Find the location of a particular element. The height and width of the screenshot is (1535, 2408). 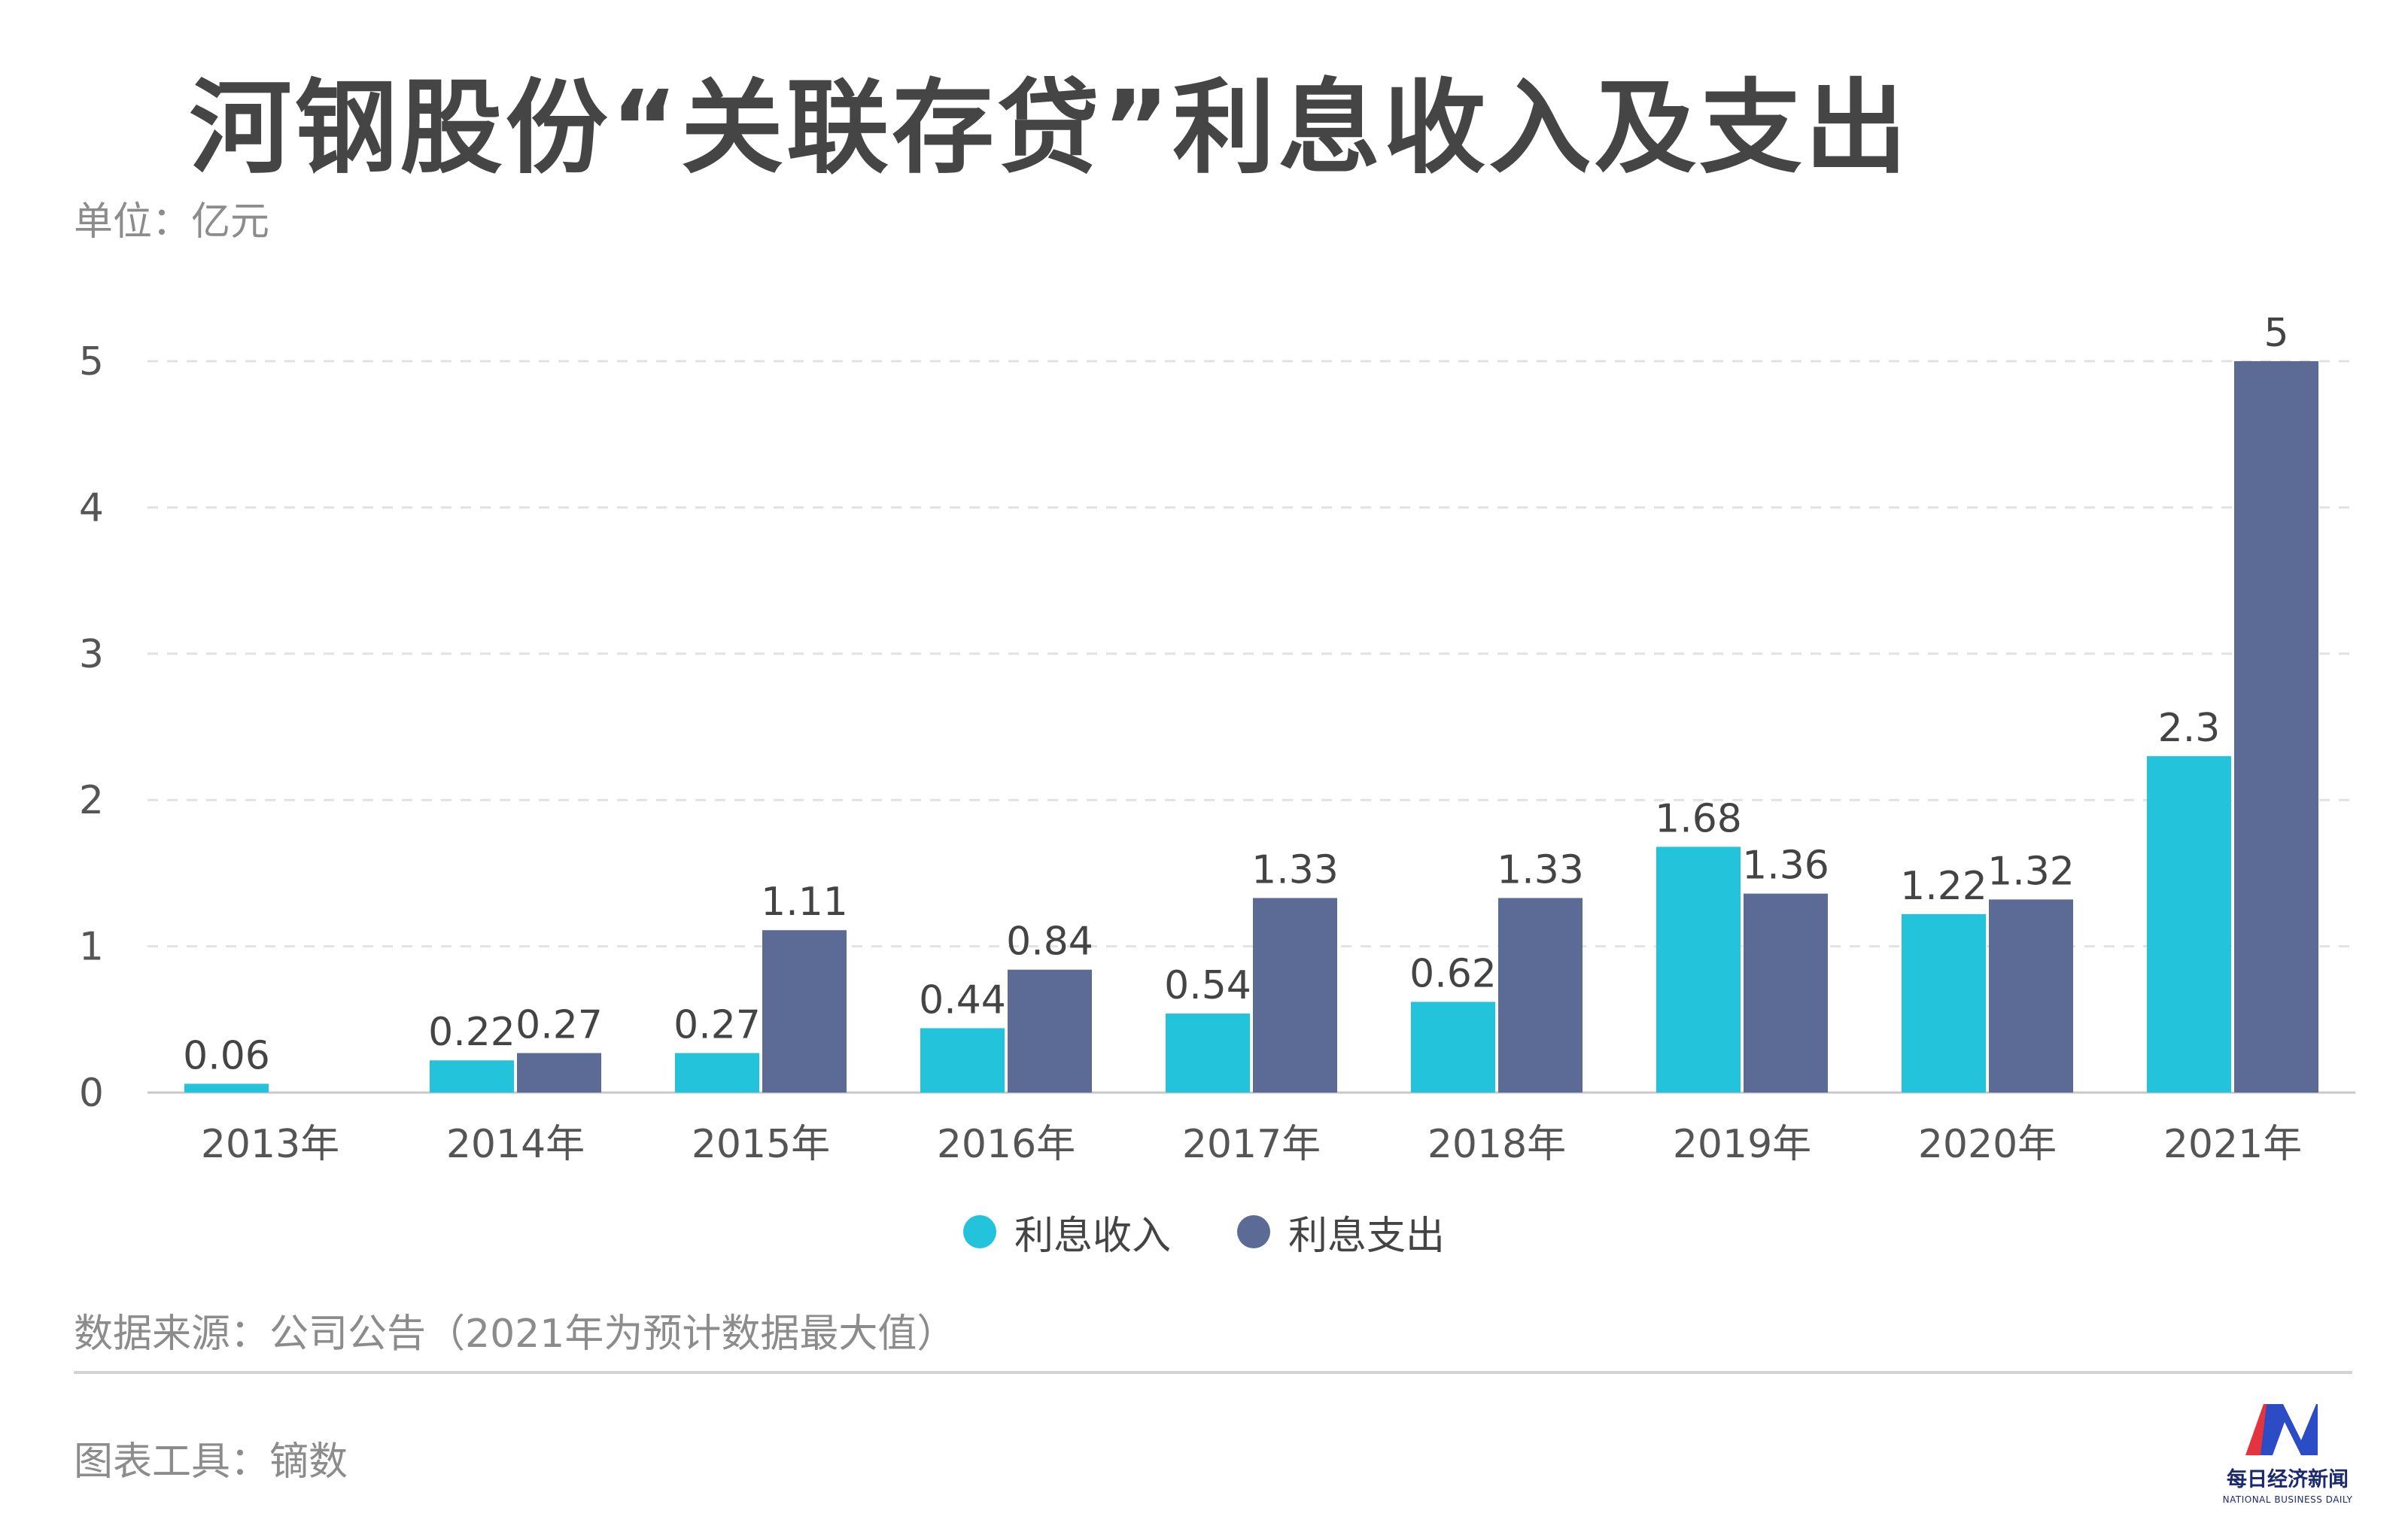

x-tick-label: 2020年 is located at coordinates (1987, 1144).